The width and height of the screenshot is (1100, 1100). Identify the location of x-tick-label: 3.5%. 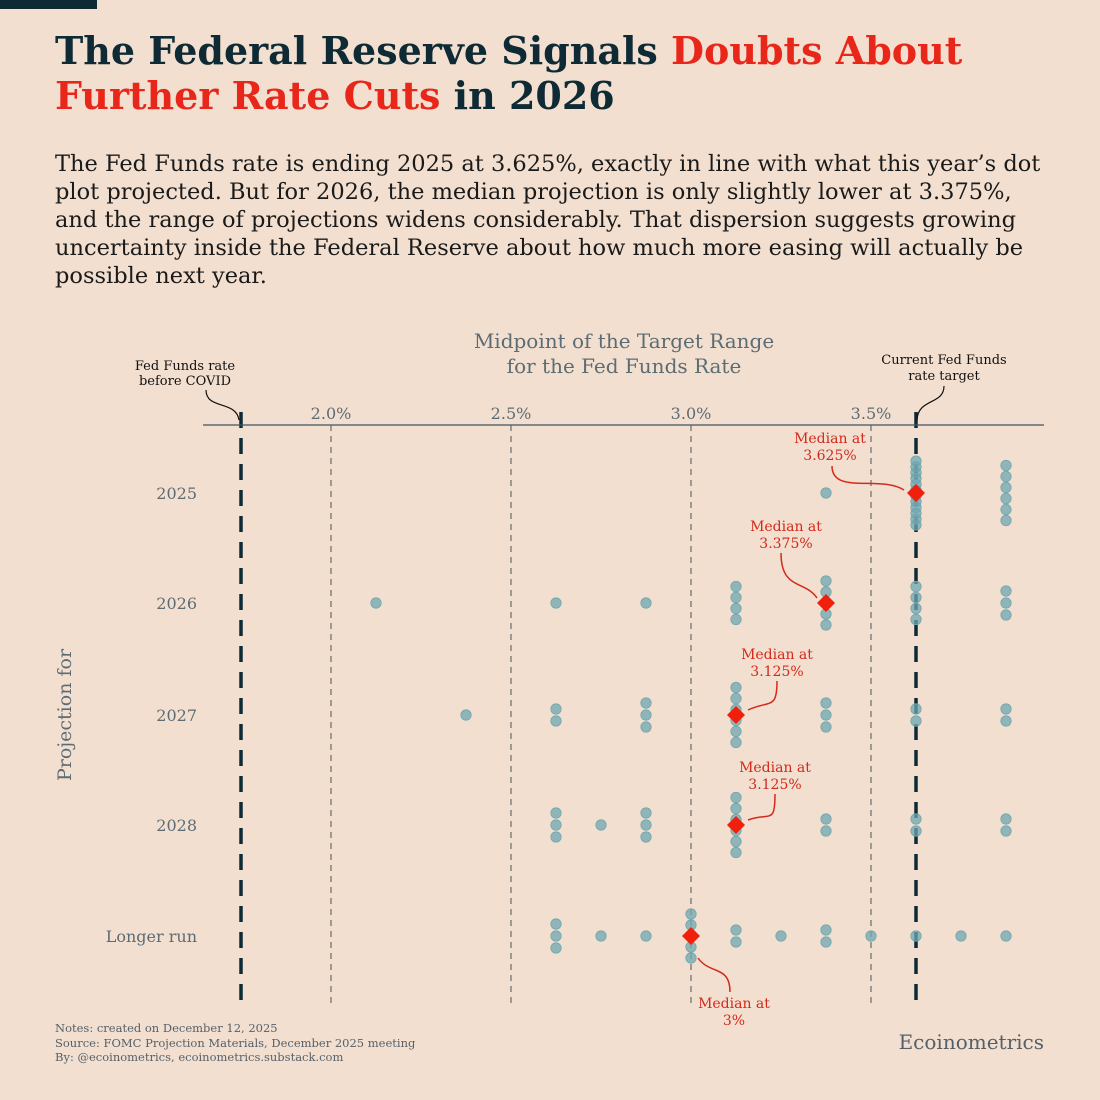
(871, 413).